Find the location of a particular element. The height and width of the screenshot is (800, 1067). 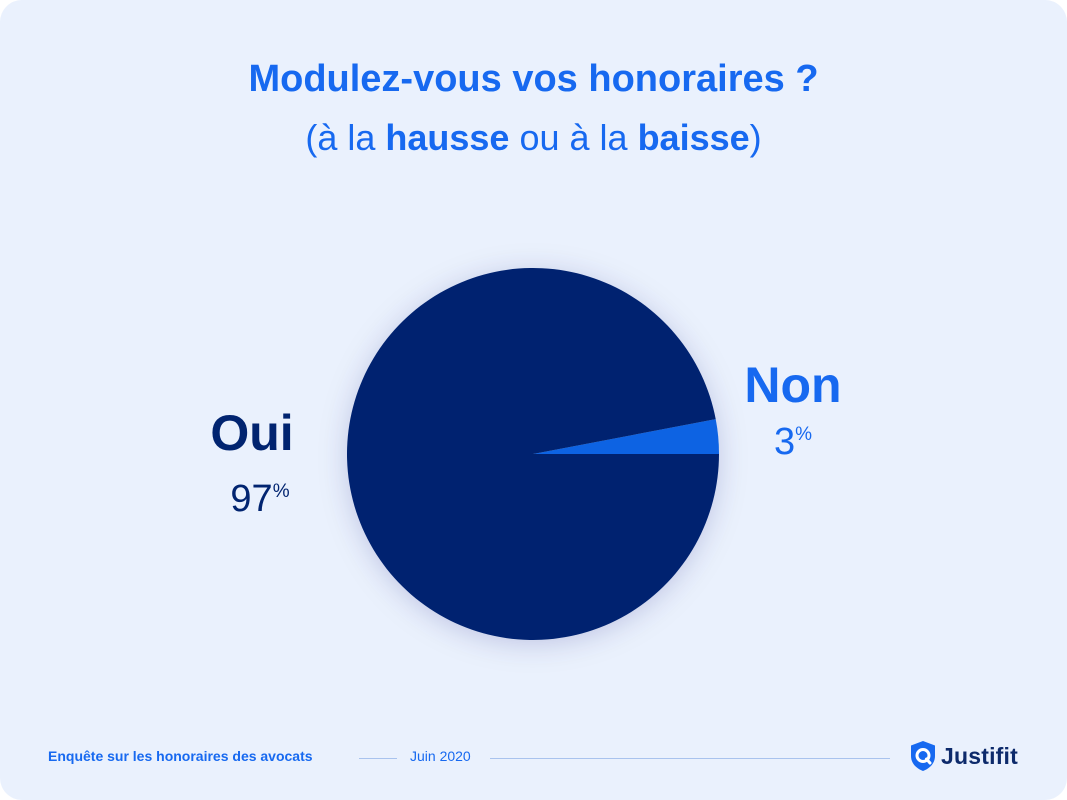

survey-date: Juin 2020 is located at coordinates (440, 756).